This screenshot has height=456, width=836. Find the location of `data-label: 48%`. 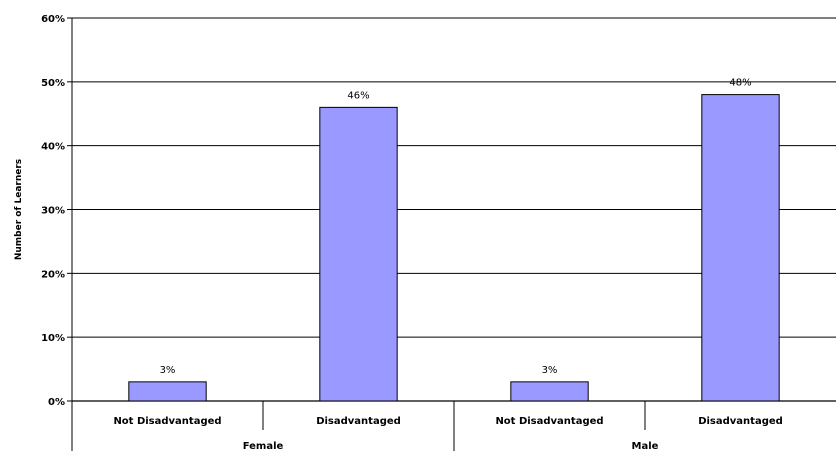

data-label: 48% is located at coordinates (740, 83).